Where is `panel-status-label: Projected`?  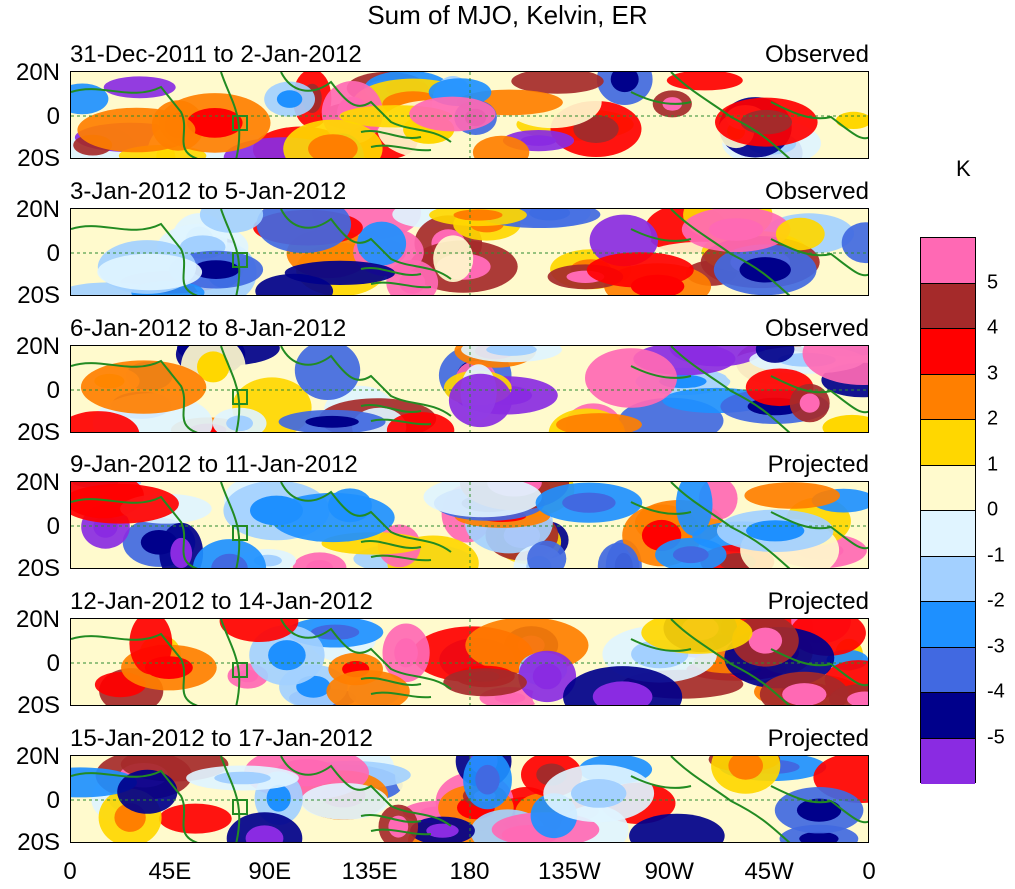 panel-status-label: Projected is located at coordinates (818, 464).